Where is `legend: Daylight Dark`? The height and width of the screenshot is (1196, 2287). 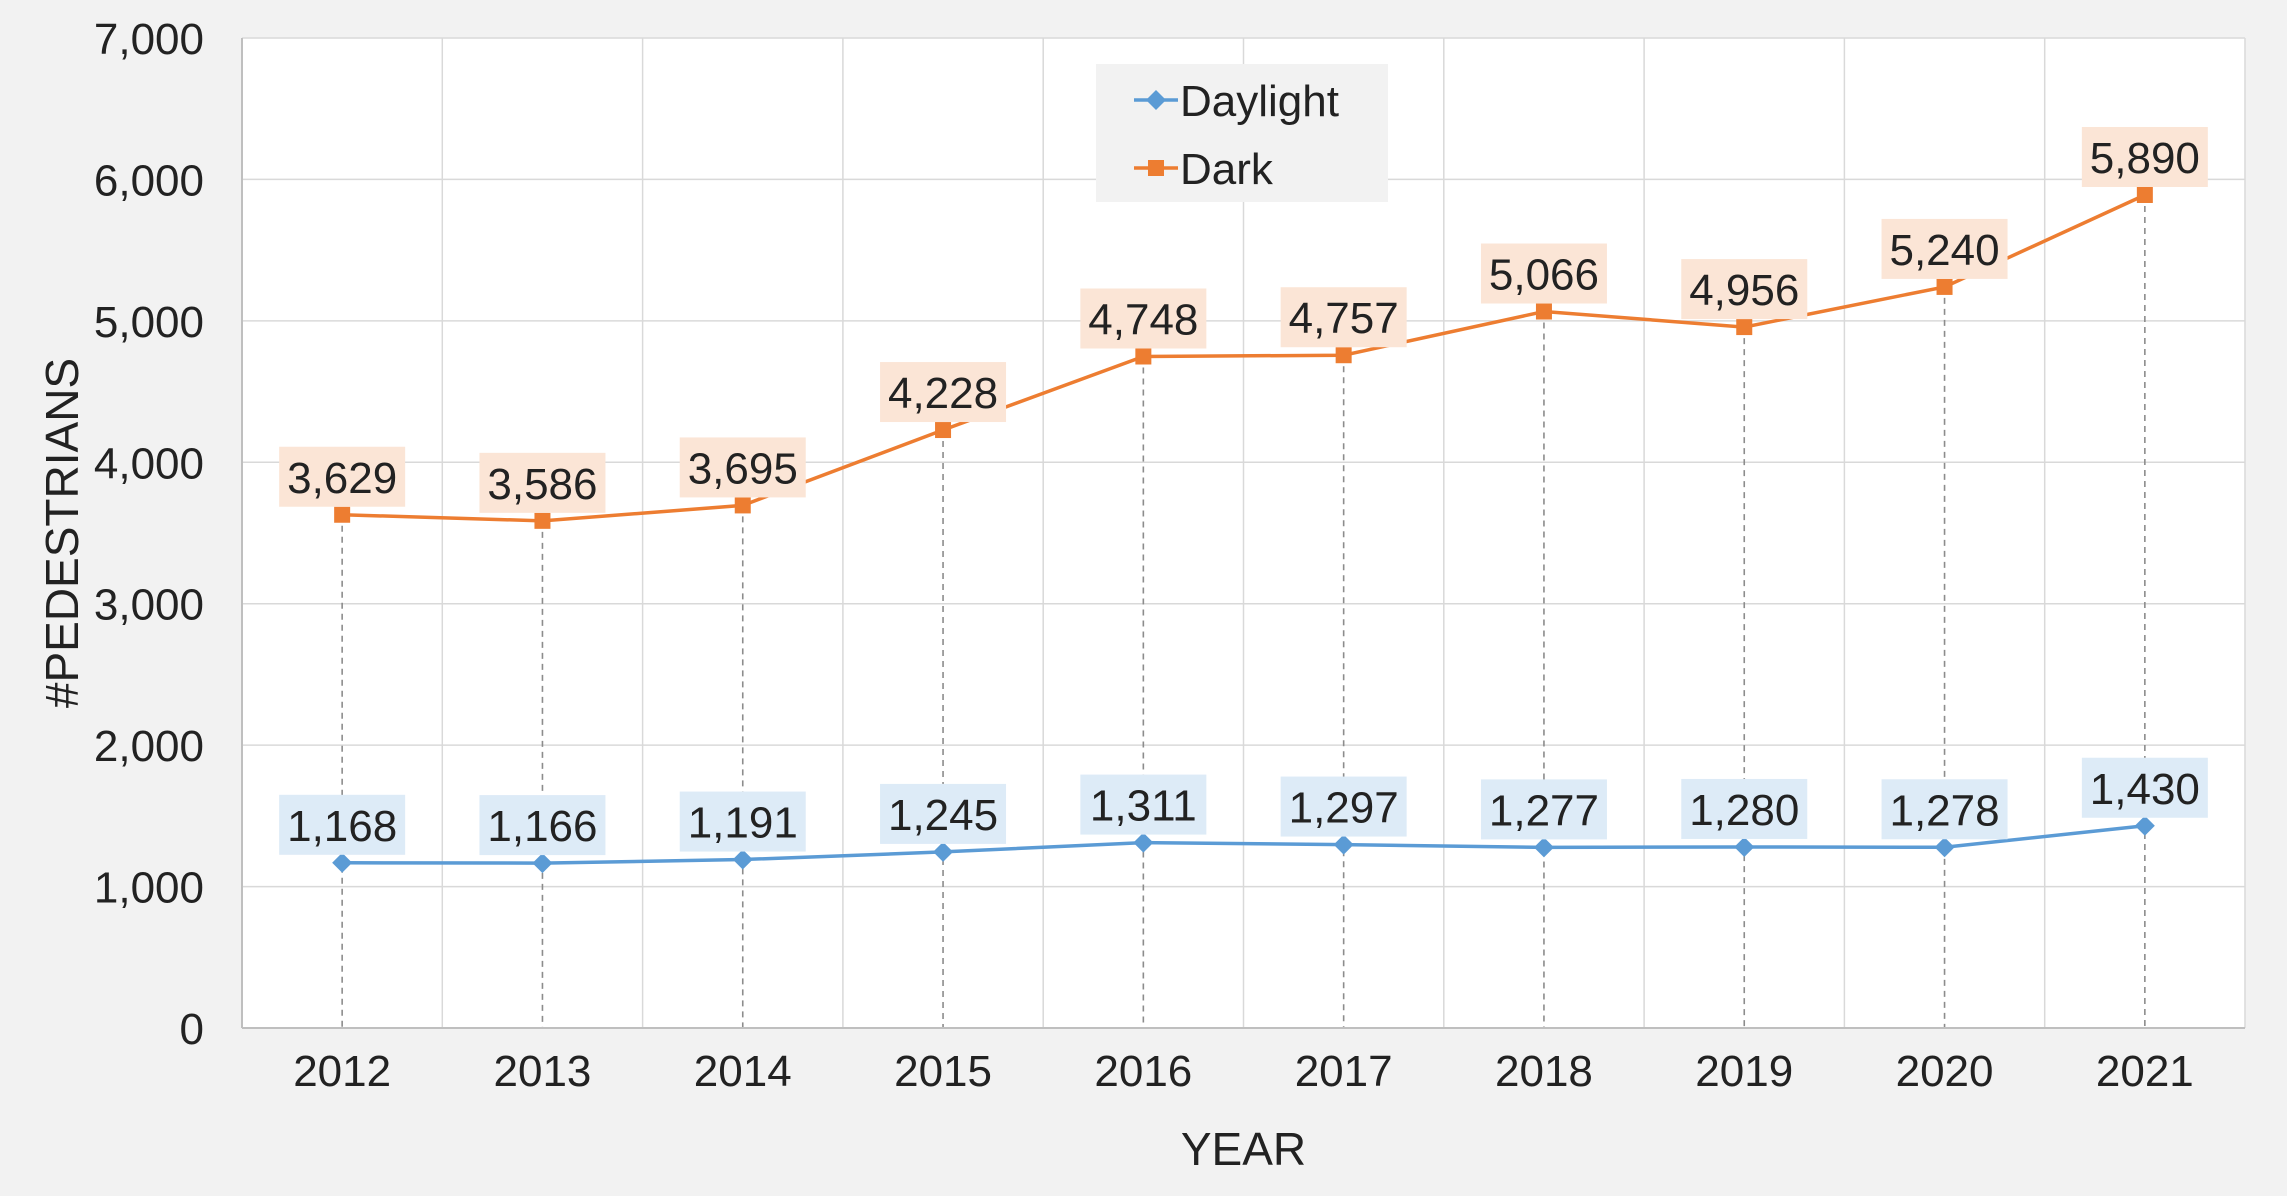
legend: Daylight Dark is located at coordinates (1242, 133).